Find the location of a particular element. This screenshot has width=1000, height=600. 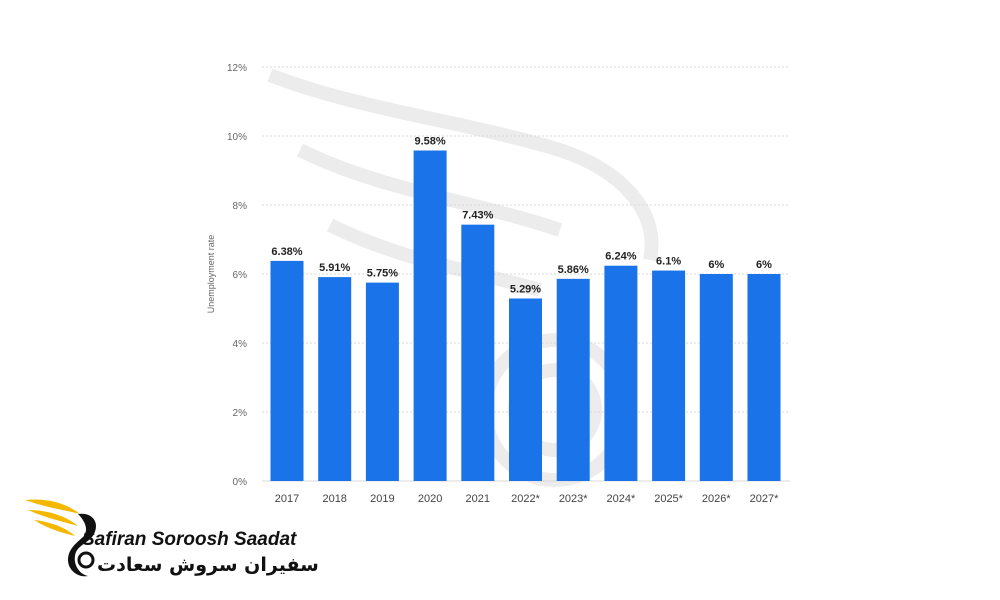

y-axis-ticks: 0% 2% 4% 6% 8% 10% 12% is located at coordinates (237, 275).